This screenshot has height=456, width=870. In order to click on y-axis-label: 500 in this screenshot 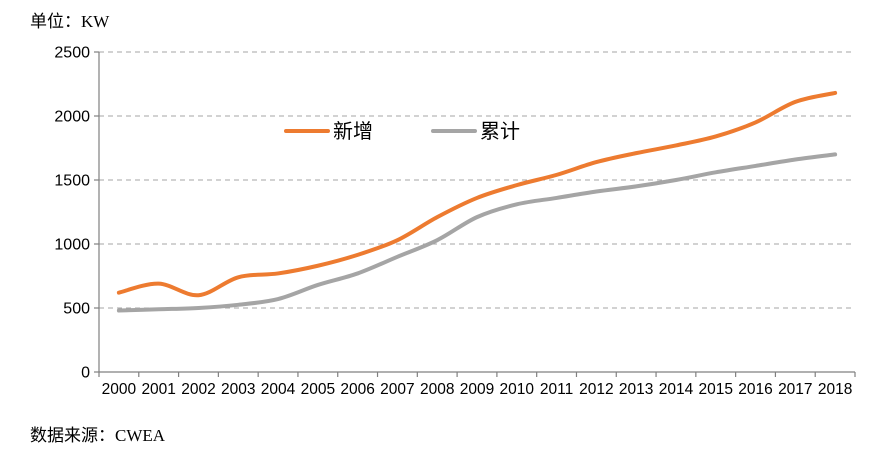, I will do `click(76, 309)`.